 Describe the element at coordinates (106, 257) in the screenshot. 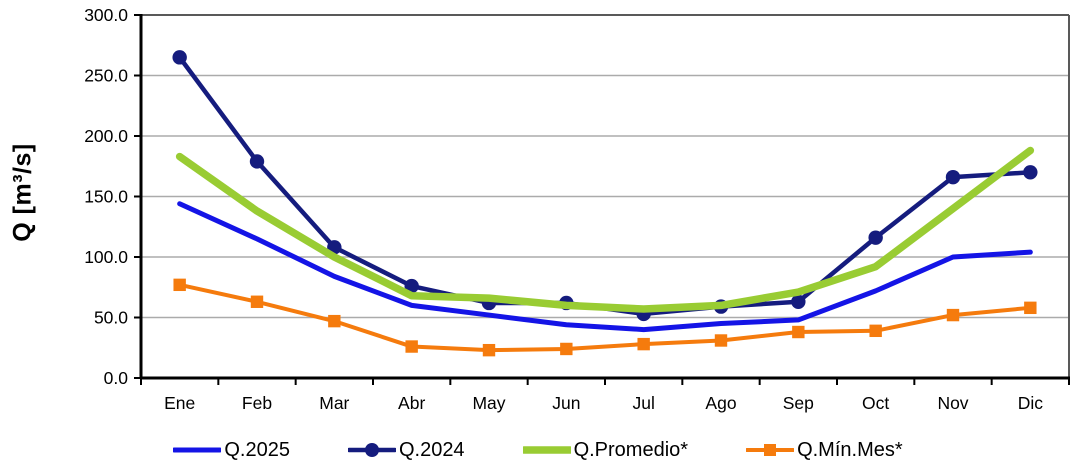

I see `y-tick-label: 100.0` at that location.